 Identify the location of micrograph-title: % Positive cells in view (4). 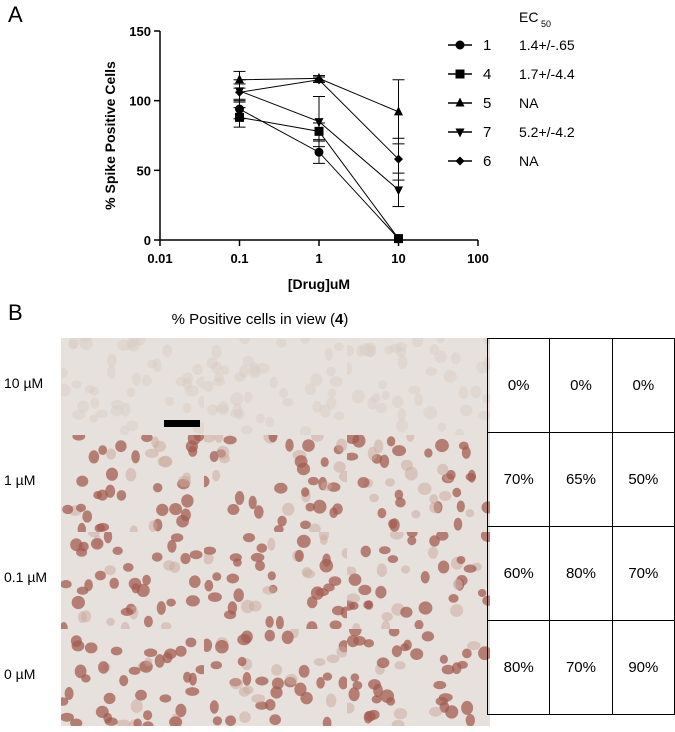
(260, 319).